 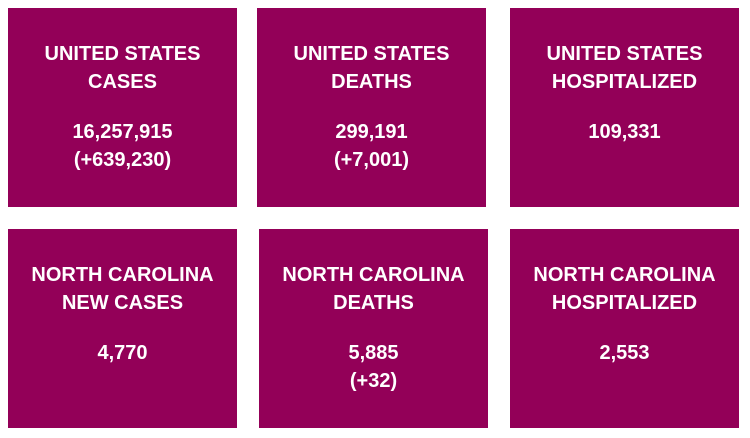 What do you see at coordinates (373, 353) in the screenshot?
I see `tile-value: 5,885` at bounding box center [373, 353].